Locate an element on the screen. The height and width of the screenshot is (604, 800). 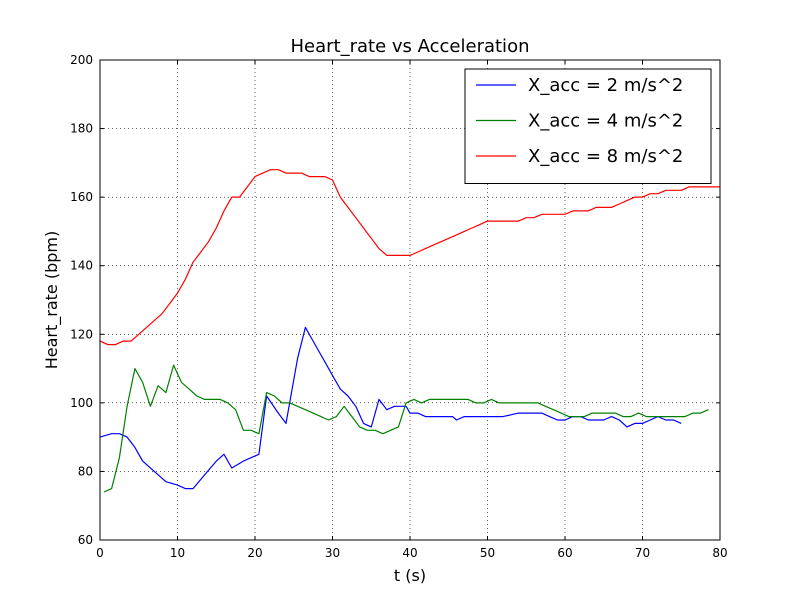
x-tick-label: 40 is located at coordinates (409, 553).